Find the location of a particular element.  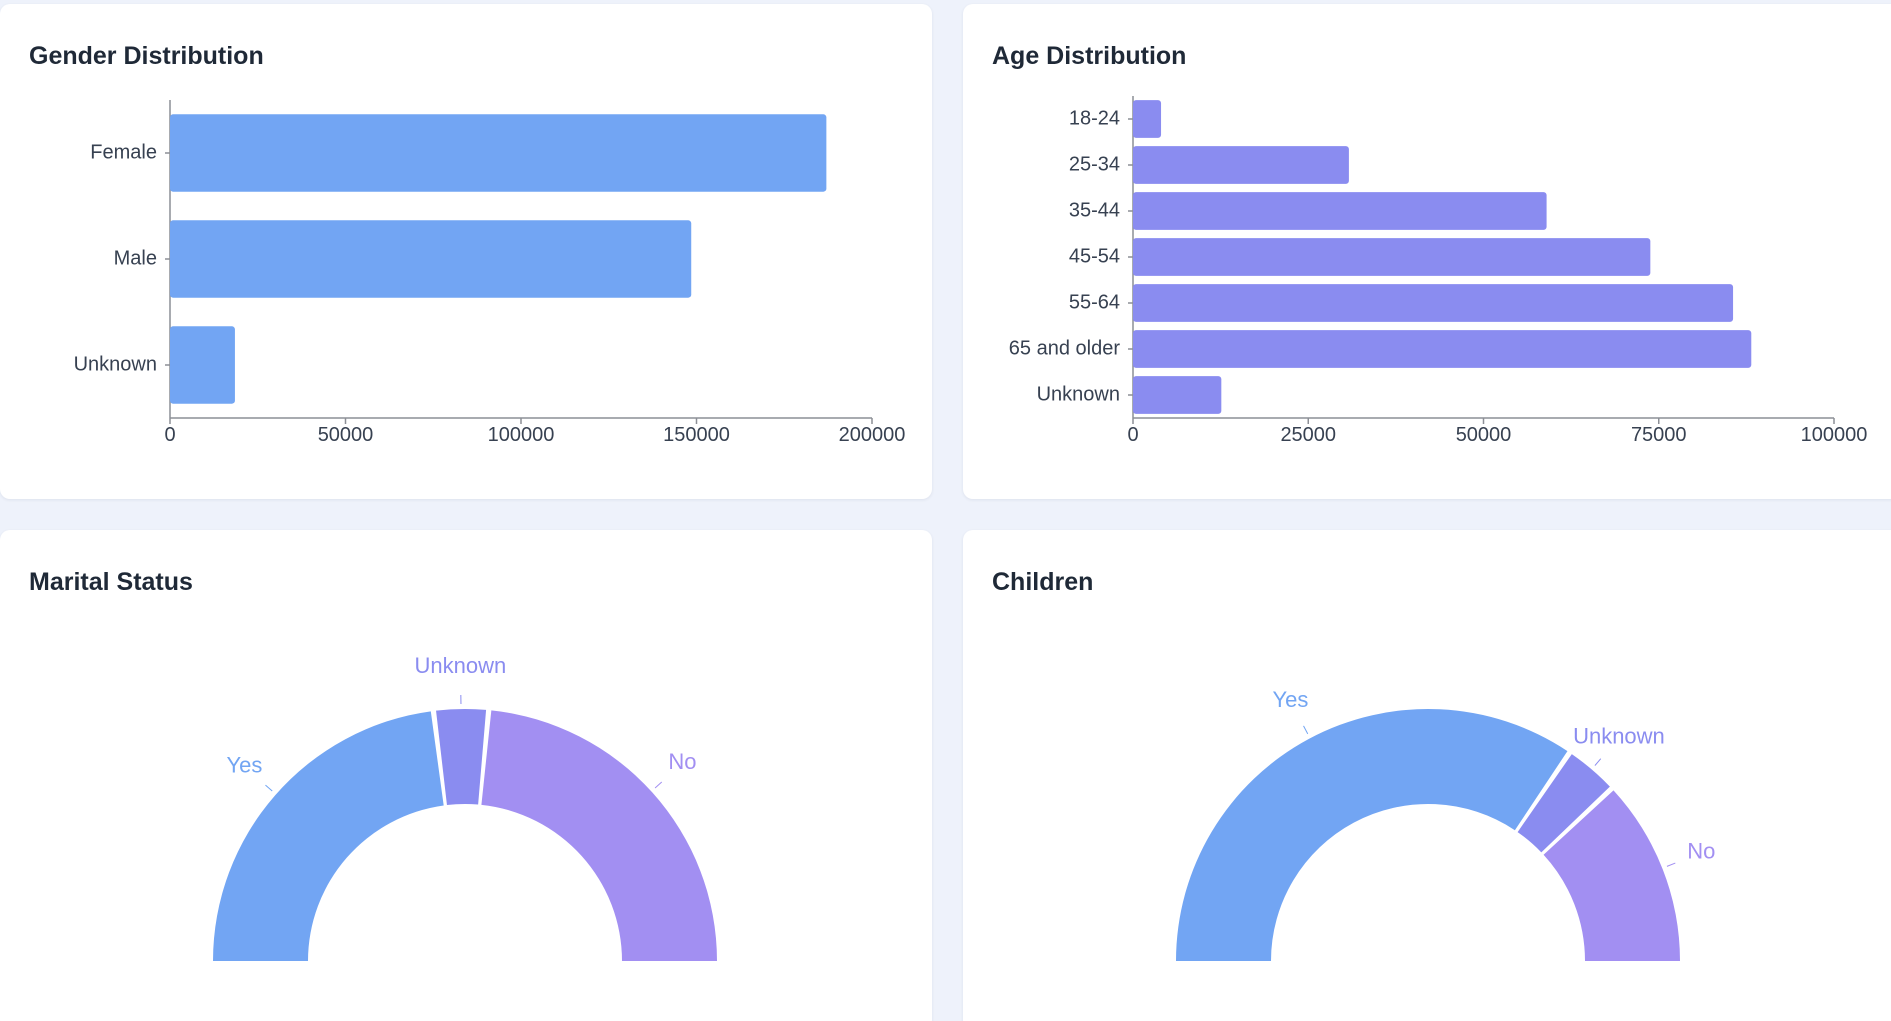

y-tick-label: Male is located at coordinates (135, 258).